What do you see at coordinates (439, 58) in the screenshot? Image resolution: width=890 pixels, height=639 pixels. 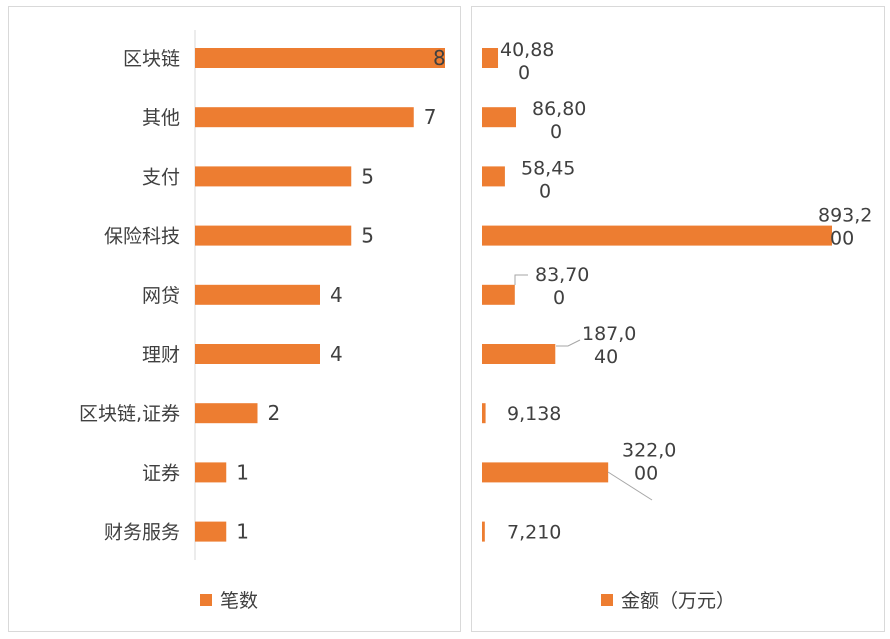 I see `count-data-label: 8` at bounding box center [439, 58].